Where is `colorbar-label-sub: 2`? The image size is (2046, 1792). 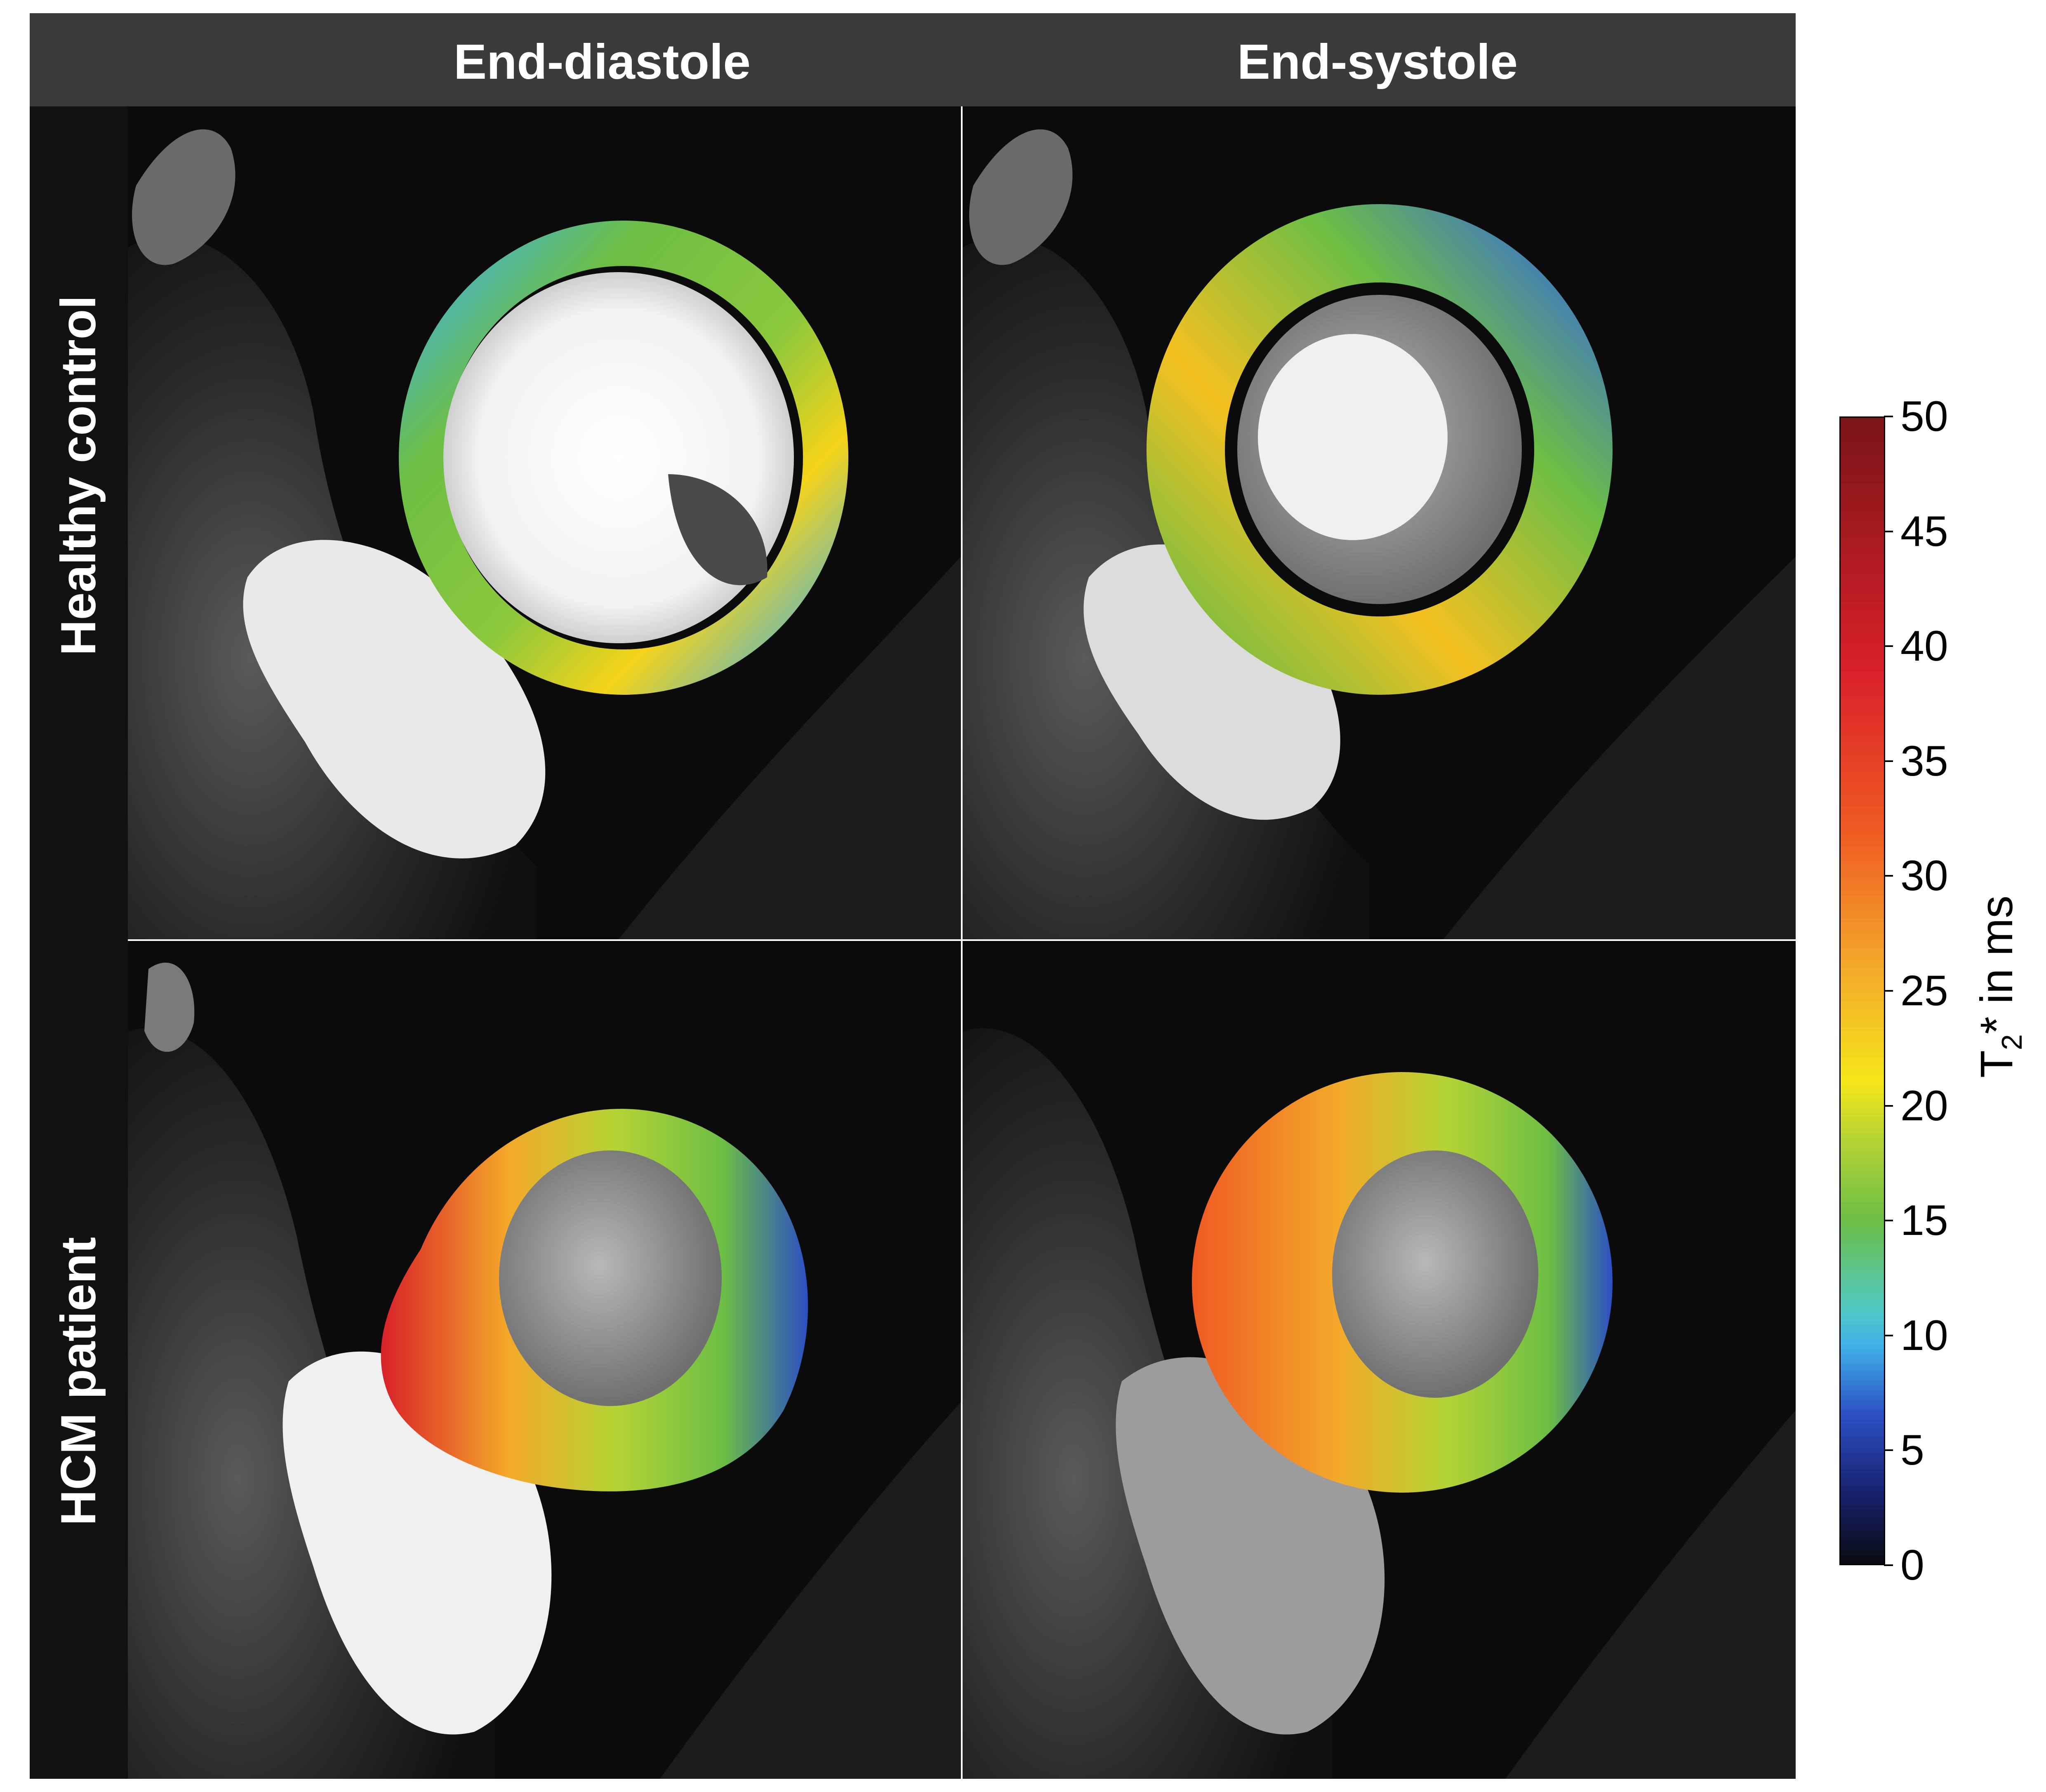
colorbar-label-sub: 2 is located at coordinates (2012, 1042).